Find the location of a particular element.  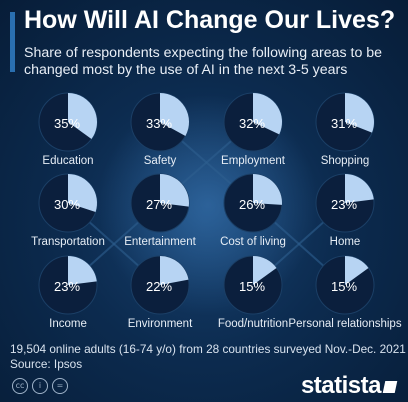

statista-logo-icon is located at coordinates (390, 387).